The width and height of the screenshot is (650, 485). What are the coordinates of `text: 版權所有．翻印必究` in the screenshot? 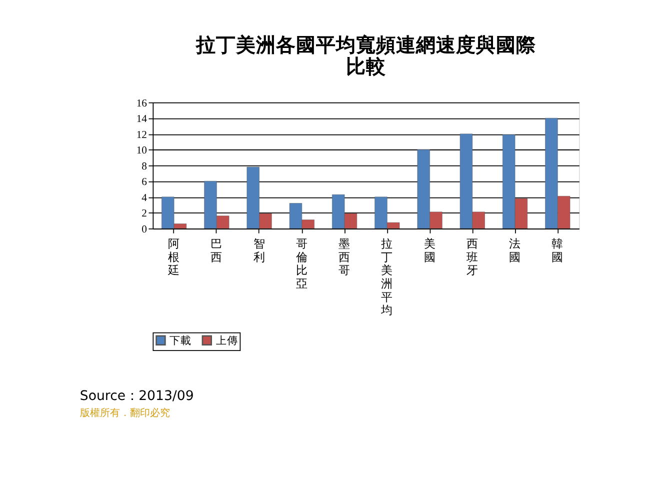 It's located at (125, 412).